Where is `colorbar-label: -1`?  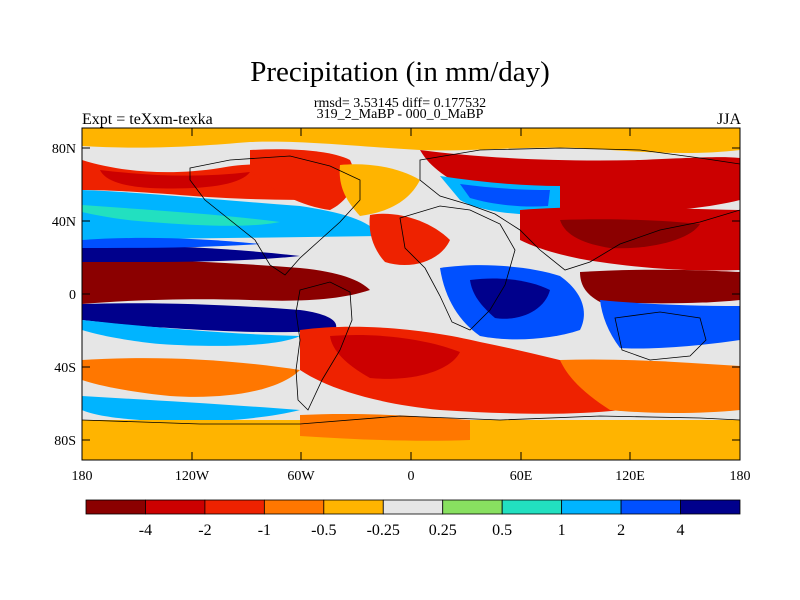
colorbar-label: -1 is located at coordinates (264, 530).